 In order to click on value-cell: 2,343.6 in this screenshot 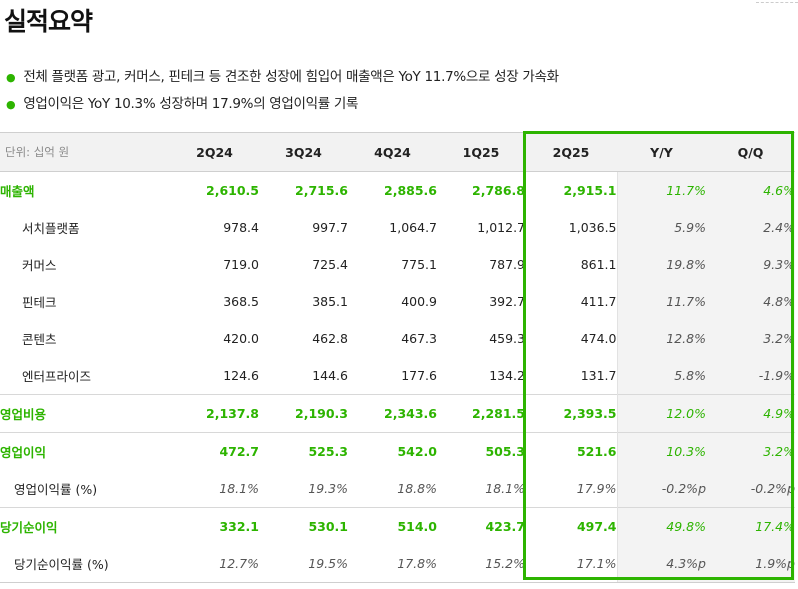, I will do `click(392, 413)`.